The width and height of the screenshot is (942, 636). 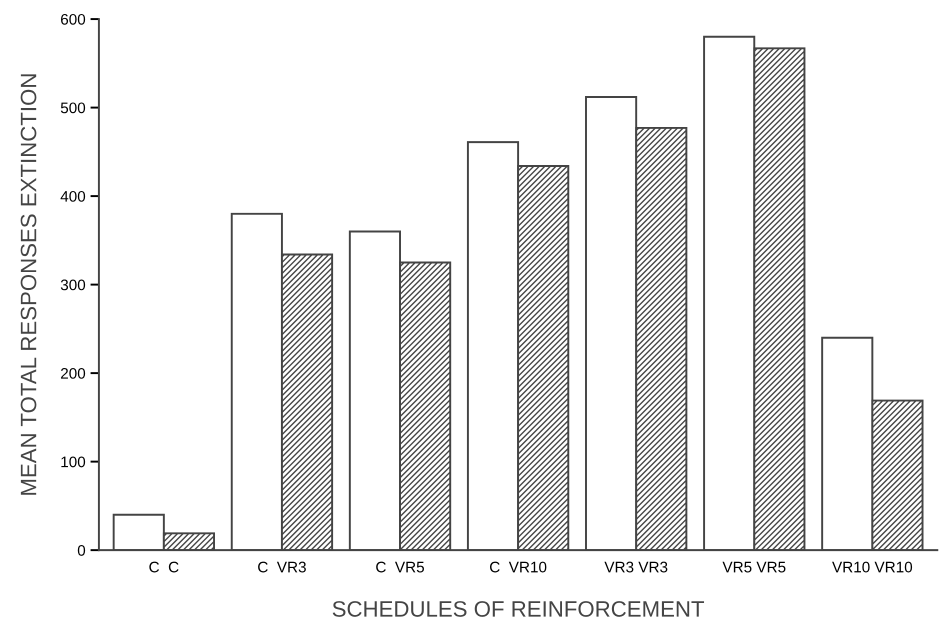 I want to click on y-tick-label: 300, so click(x=73, y=284).